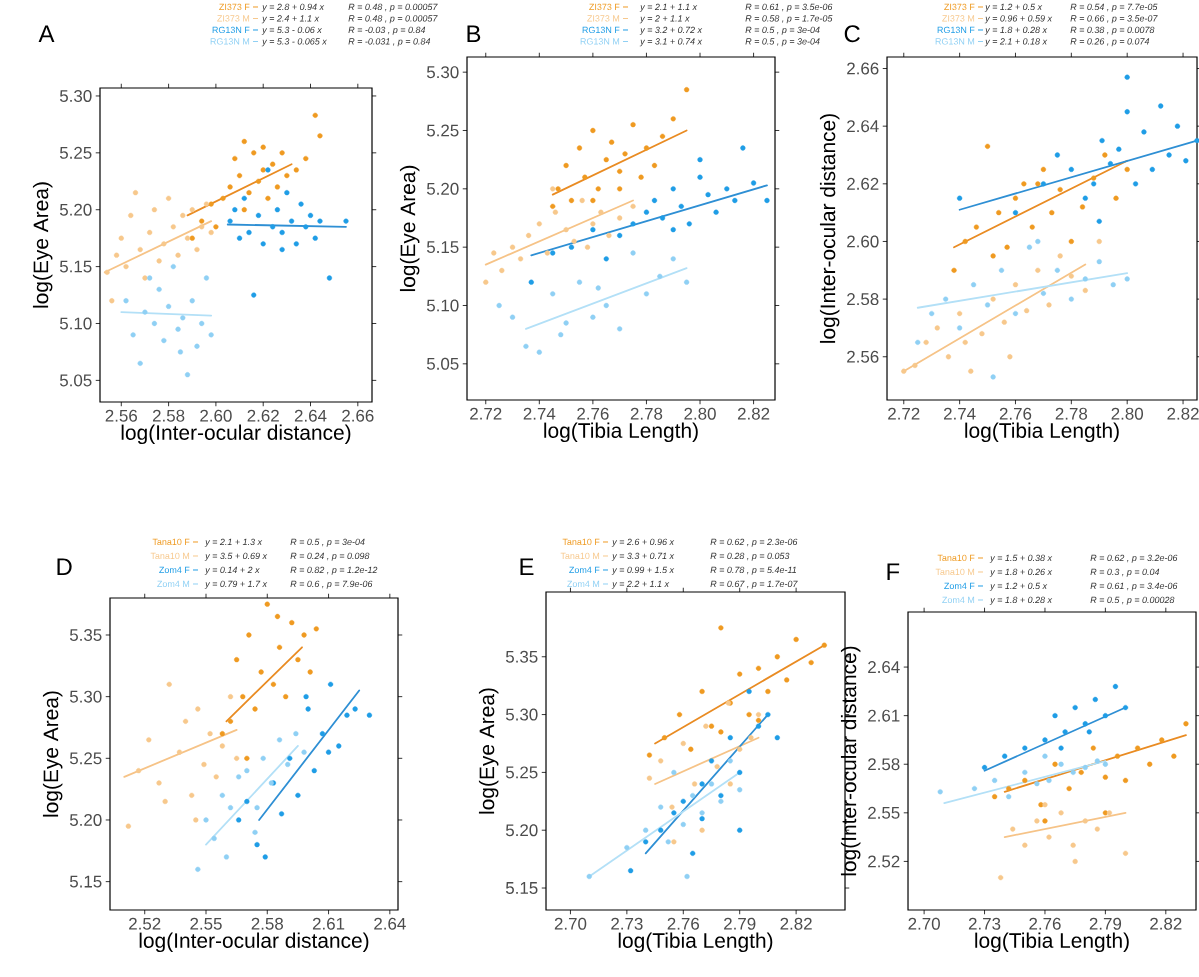 The height and width of the screenshot is (977, 1199). I want to click on x-tick-label: 2.52, so click(145, 923).